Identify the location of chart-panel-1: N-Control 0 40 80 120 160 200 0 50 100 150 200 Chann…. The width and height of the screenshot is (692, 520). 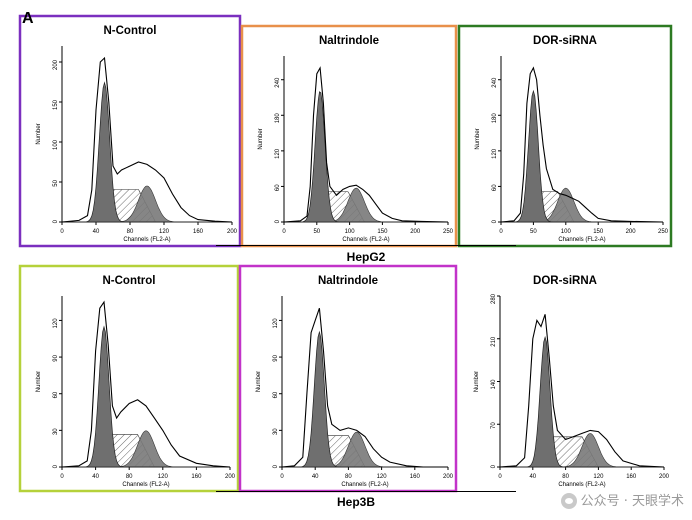
(130, 131).